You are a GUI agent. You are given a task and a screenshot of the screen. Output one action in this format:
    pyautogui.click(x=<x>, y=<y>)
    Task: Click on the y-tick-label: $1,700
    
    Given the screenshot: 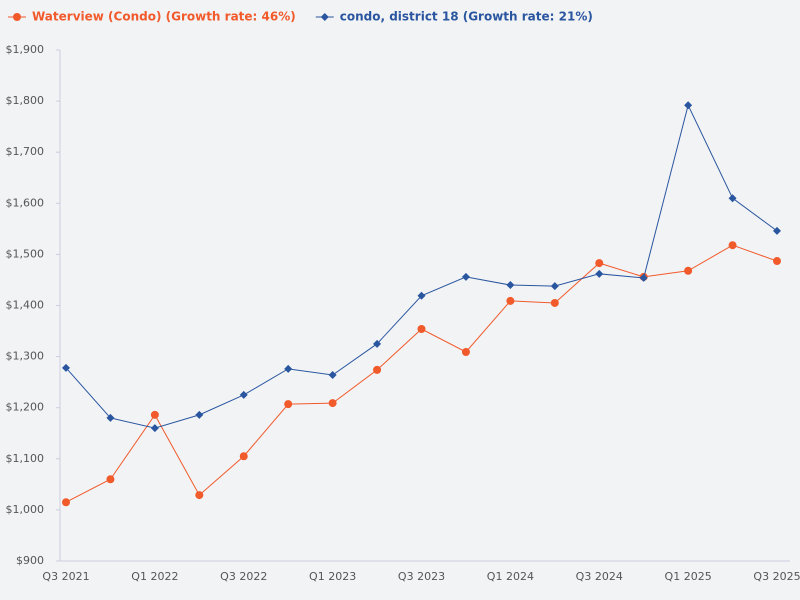 What is the action you would take?
    pyautogui.click(x=25, y=151)
    